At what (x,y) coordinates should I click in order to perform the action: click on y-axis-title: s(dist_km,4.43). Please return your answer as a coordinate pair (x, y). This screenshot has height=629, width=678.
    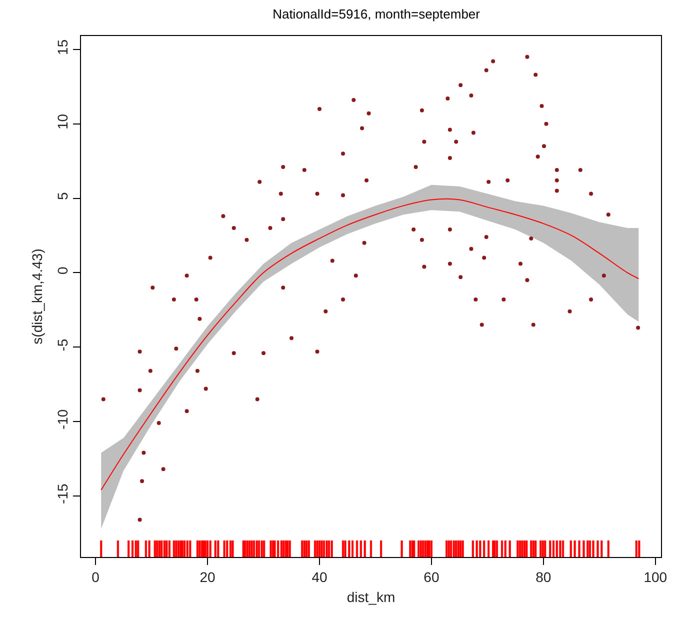
    Looking at the image, I should click on (37, 296).